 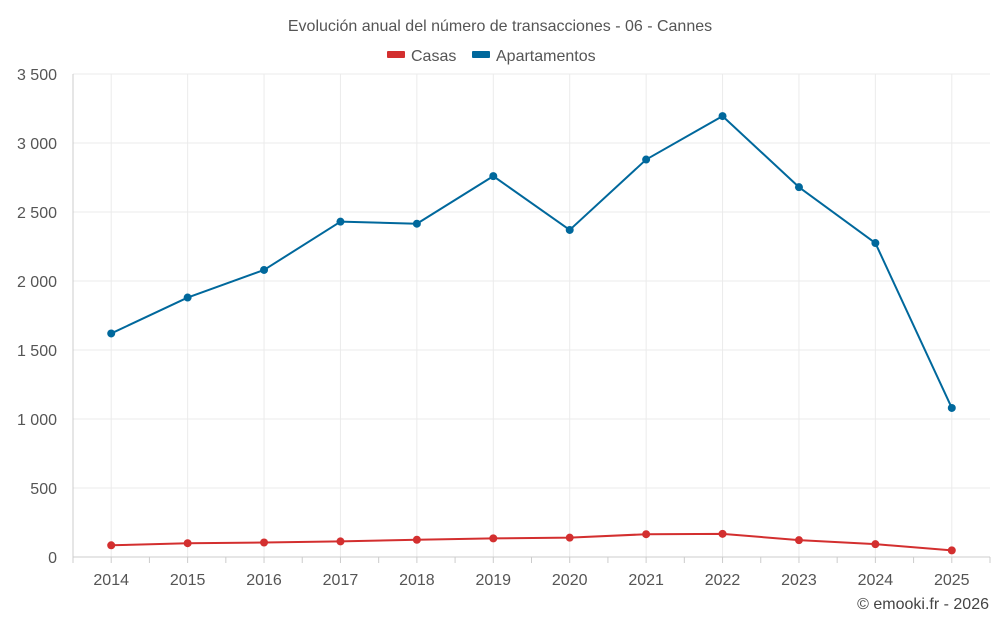 I want to click on y-tick-label: 500, so click(x=43, y=489).